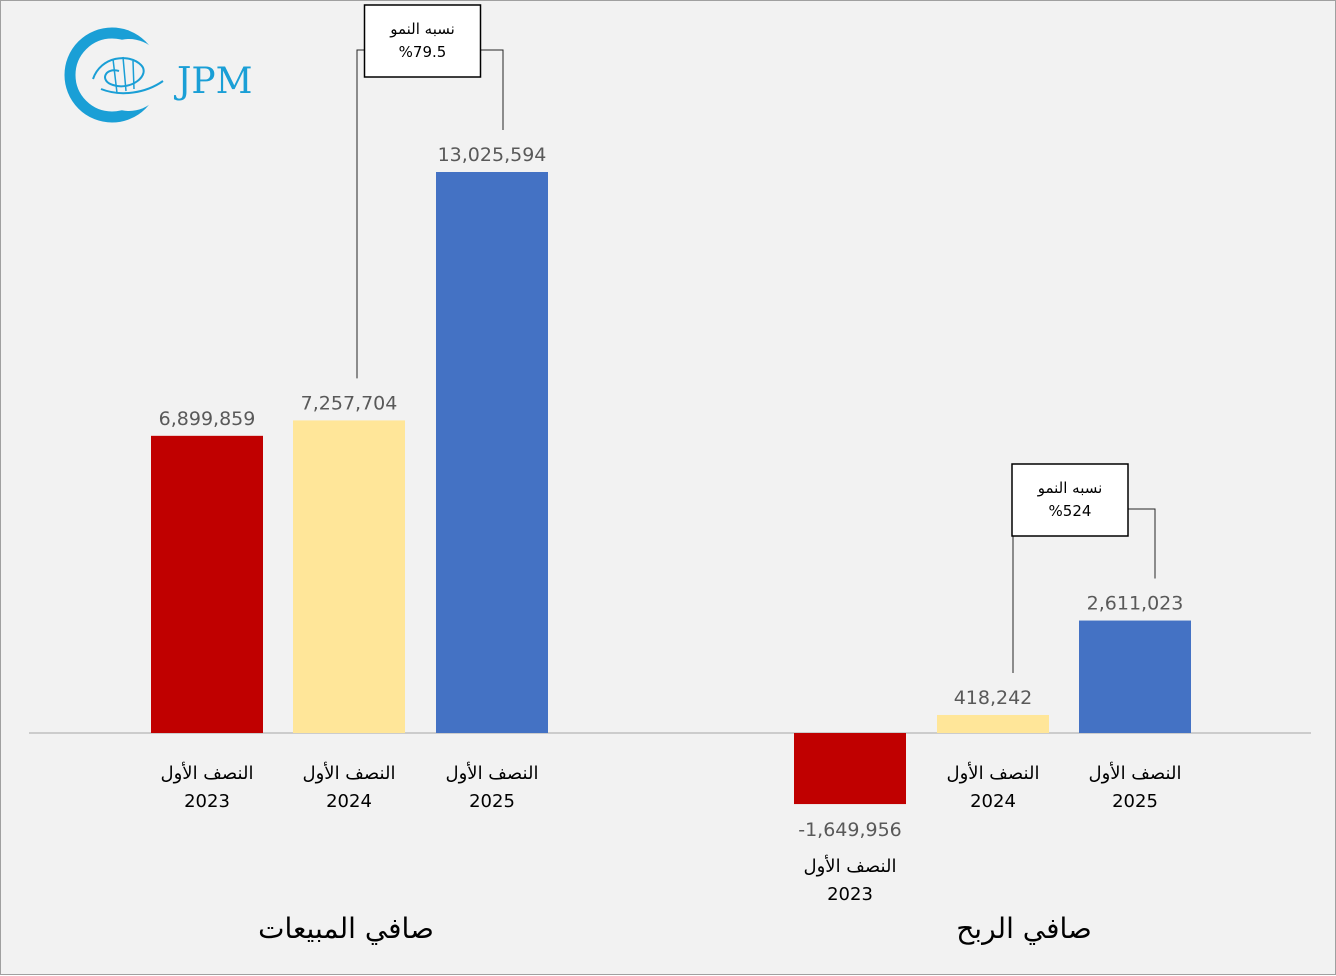 This screenshot has width=1336, height=976. I want to click on data-label: 13,025,594, so click(492, 155).